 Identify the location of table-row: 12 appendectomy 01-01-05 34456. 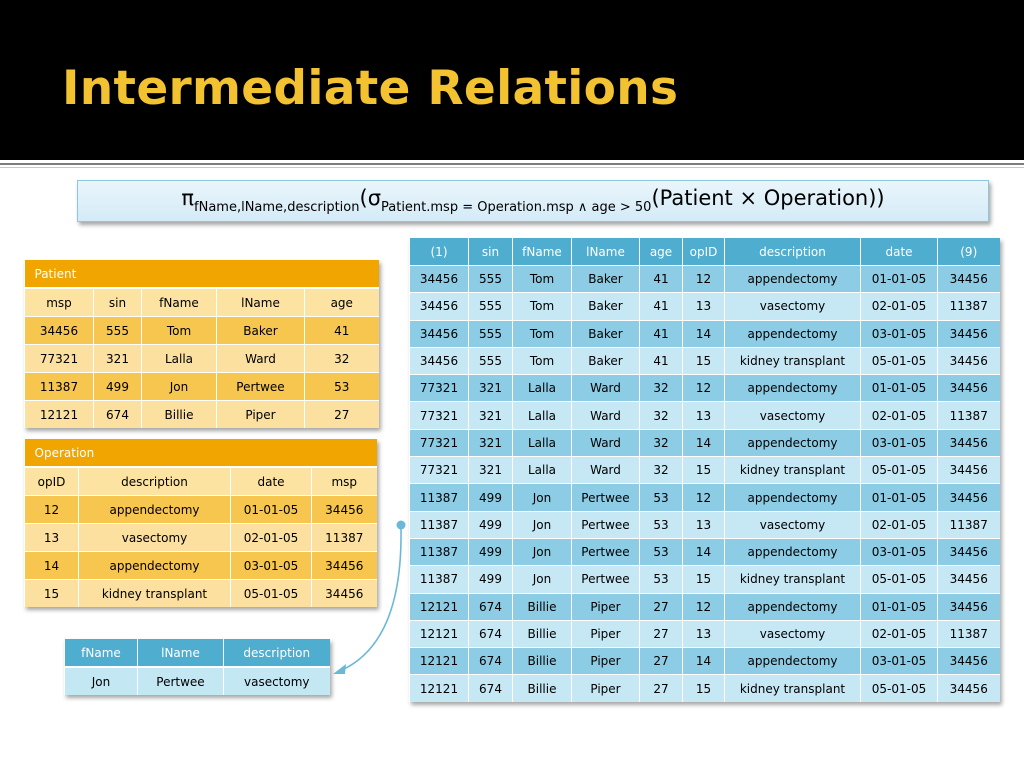
(200, 509).